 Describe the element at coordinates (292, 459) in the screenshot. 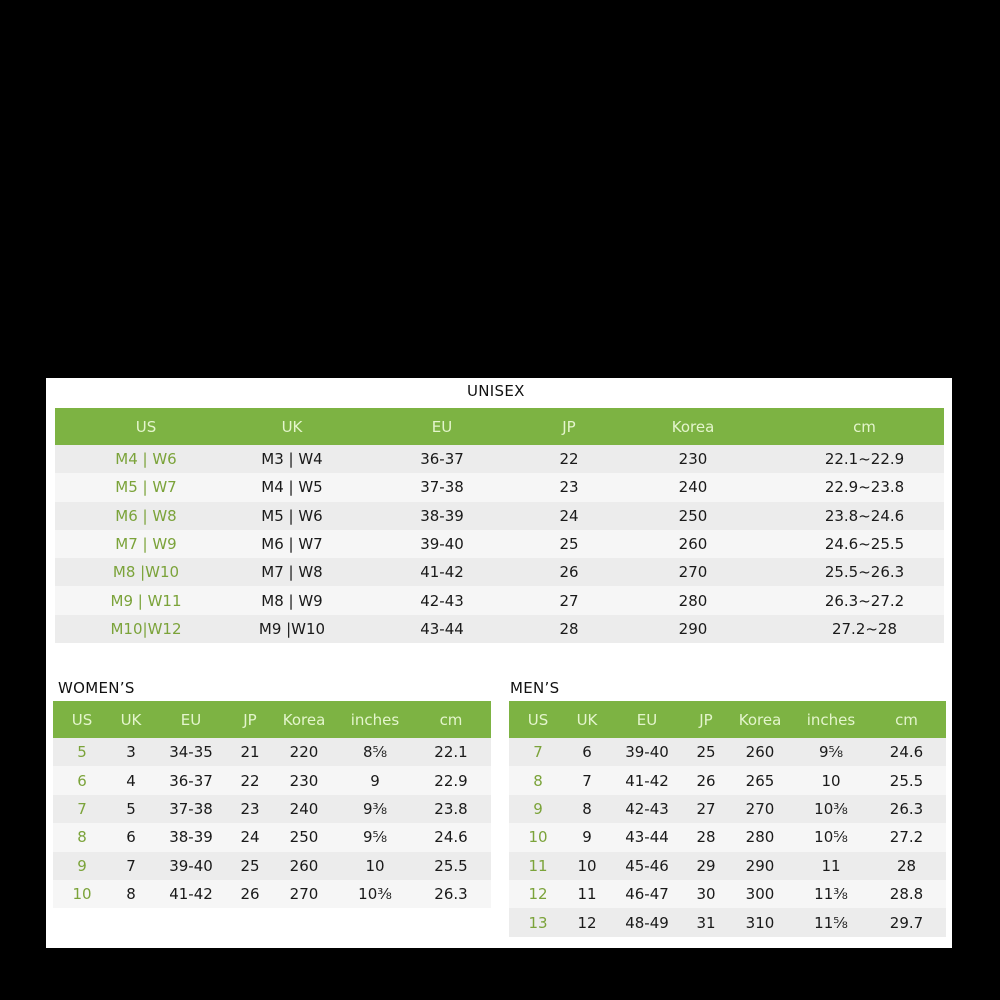

I see `table-cell: M3 | W4` at that location.